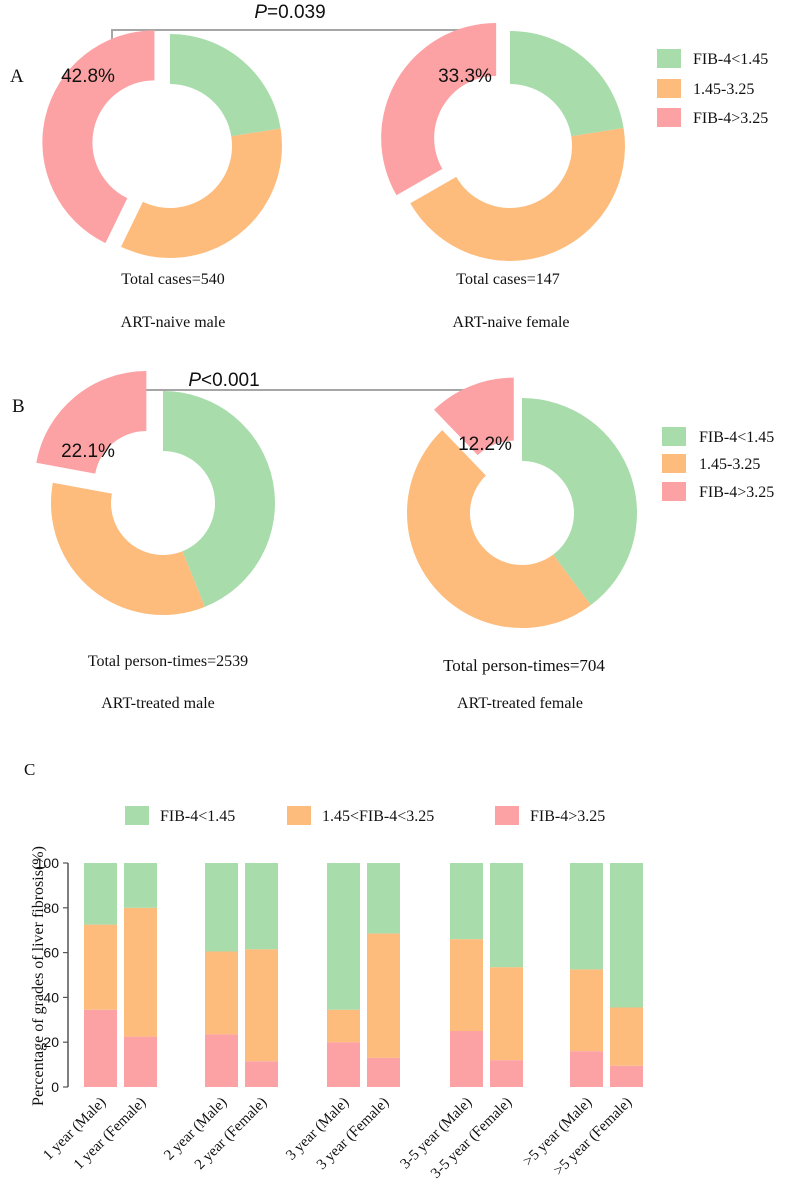  Describe the element at coordinates (378, 816) in the screenshot. I see `legend-label: 1.45<FIB-4<3.25` at that location.